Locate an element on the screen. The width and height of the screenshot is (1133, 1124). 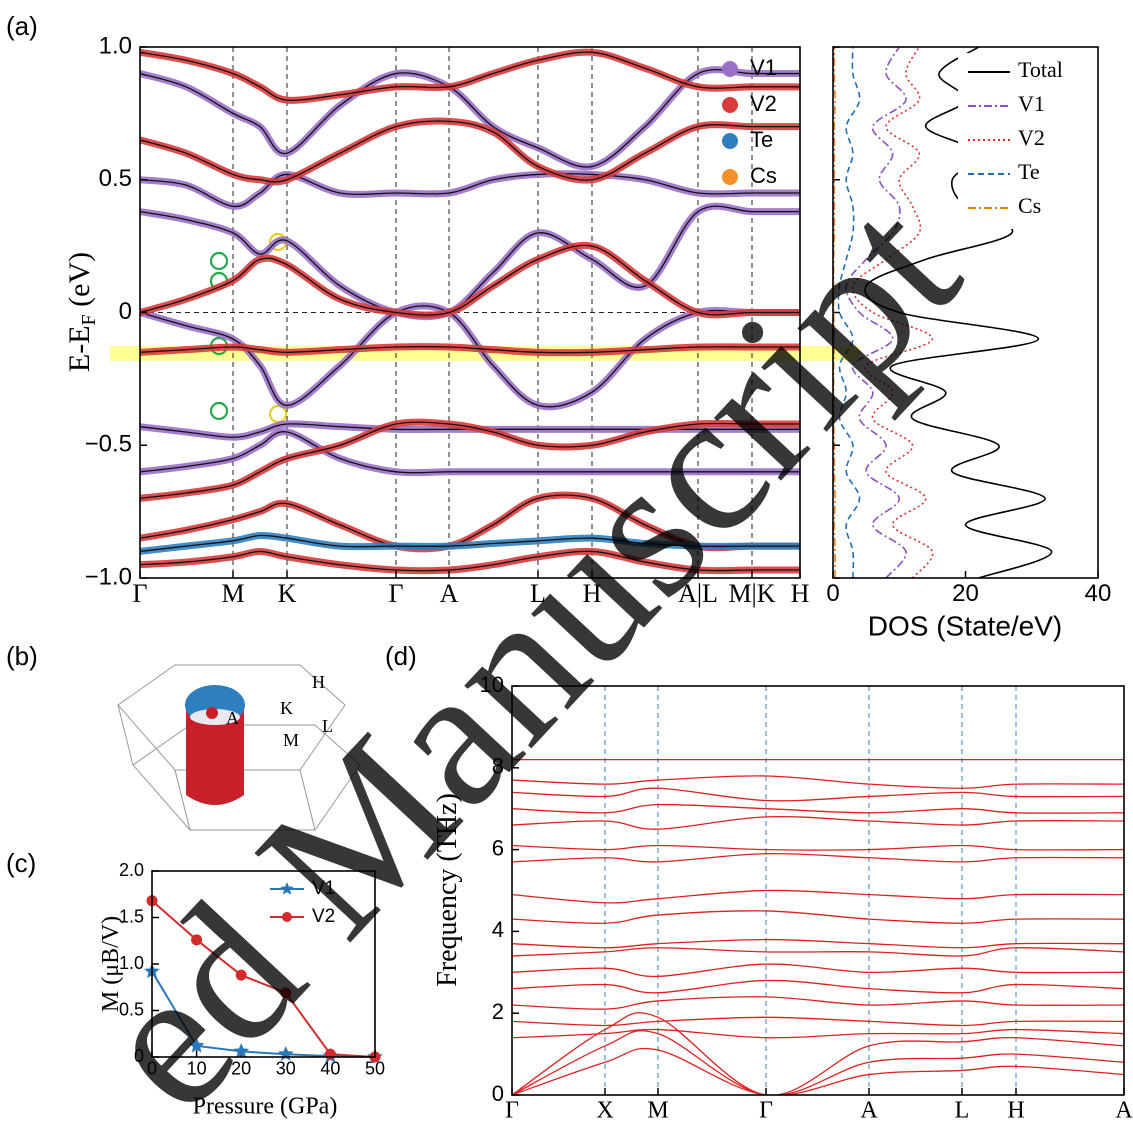
x-tick-label: X is located at coordinates (604, 1110).